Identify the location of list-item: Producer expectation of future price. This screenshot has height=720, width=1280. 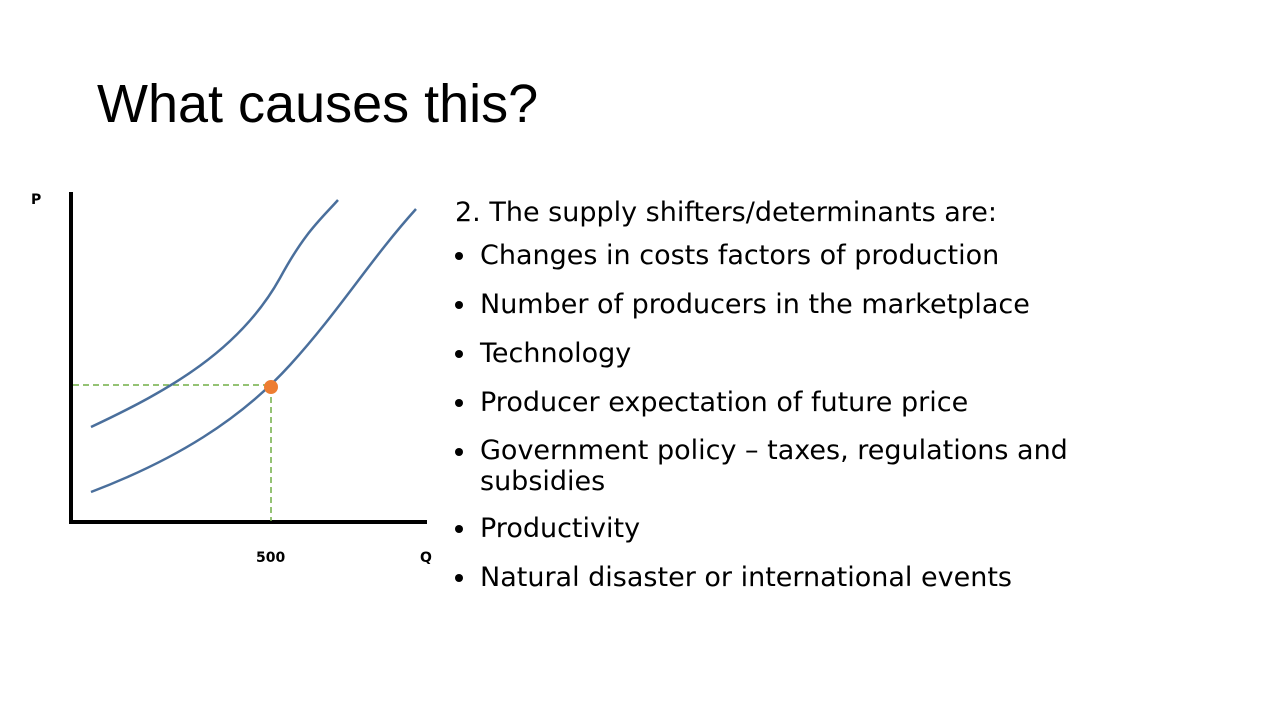
(850, 403).